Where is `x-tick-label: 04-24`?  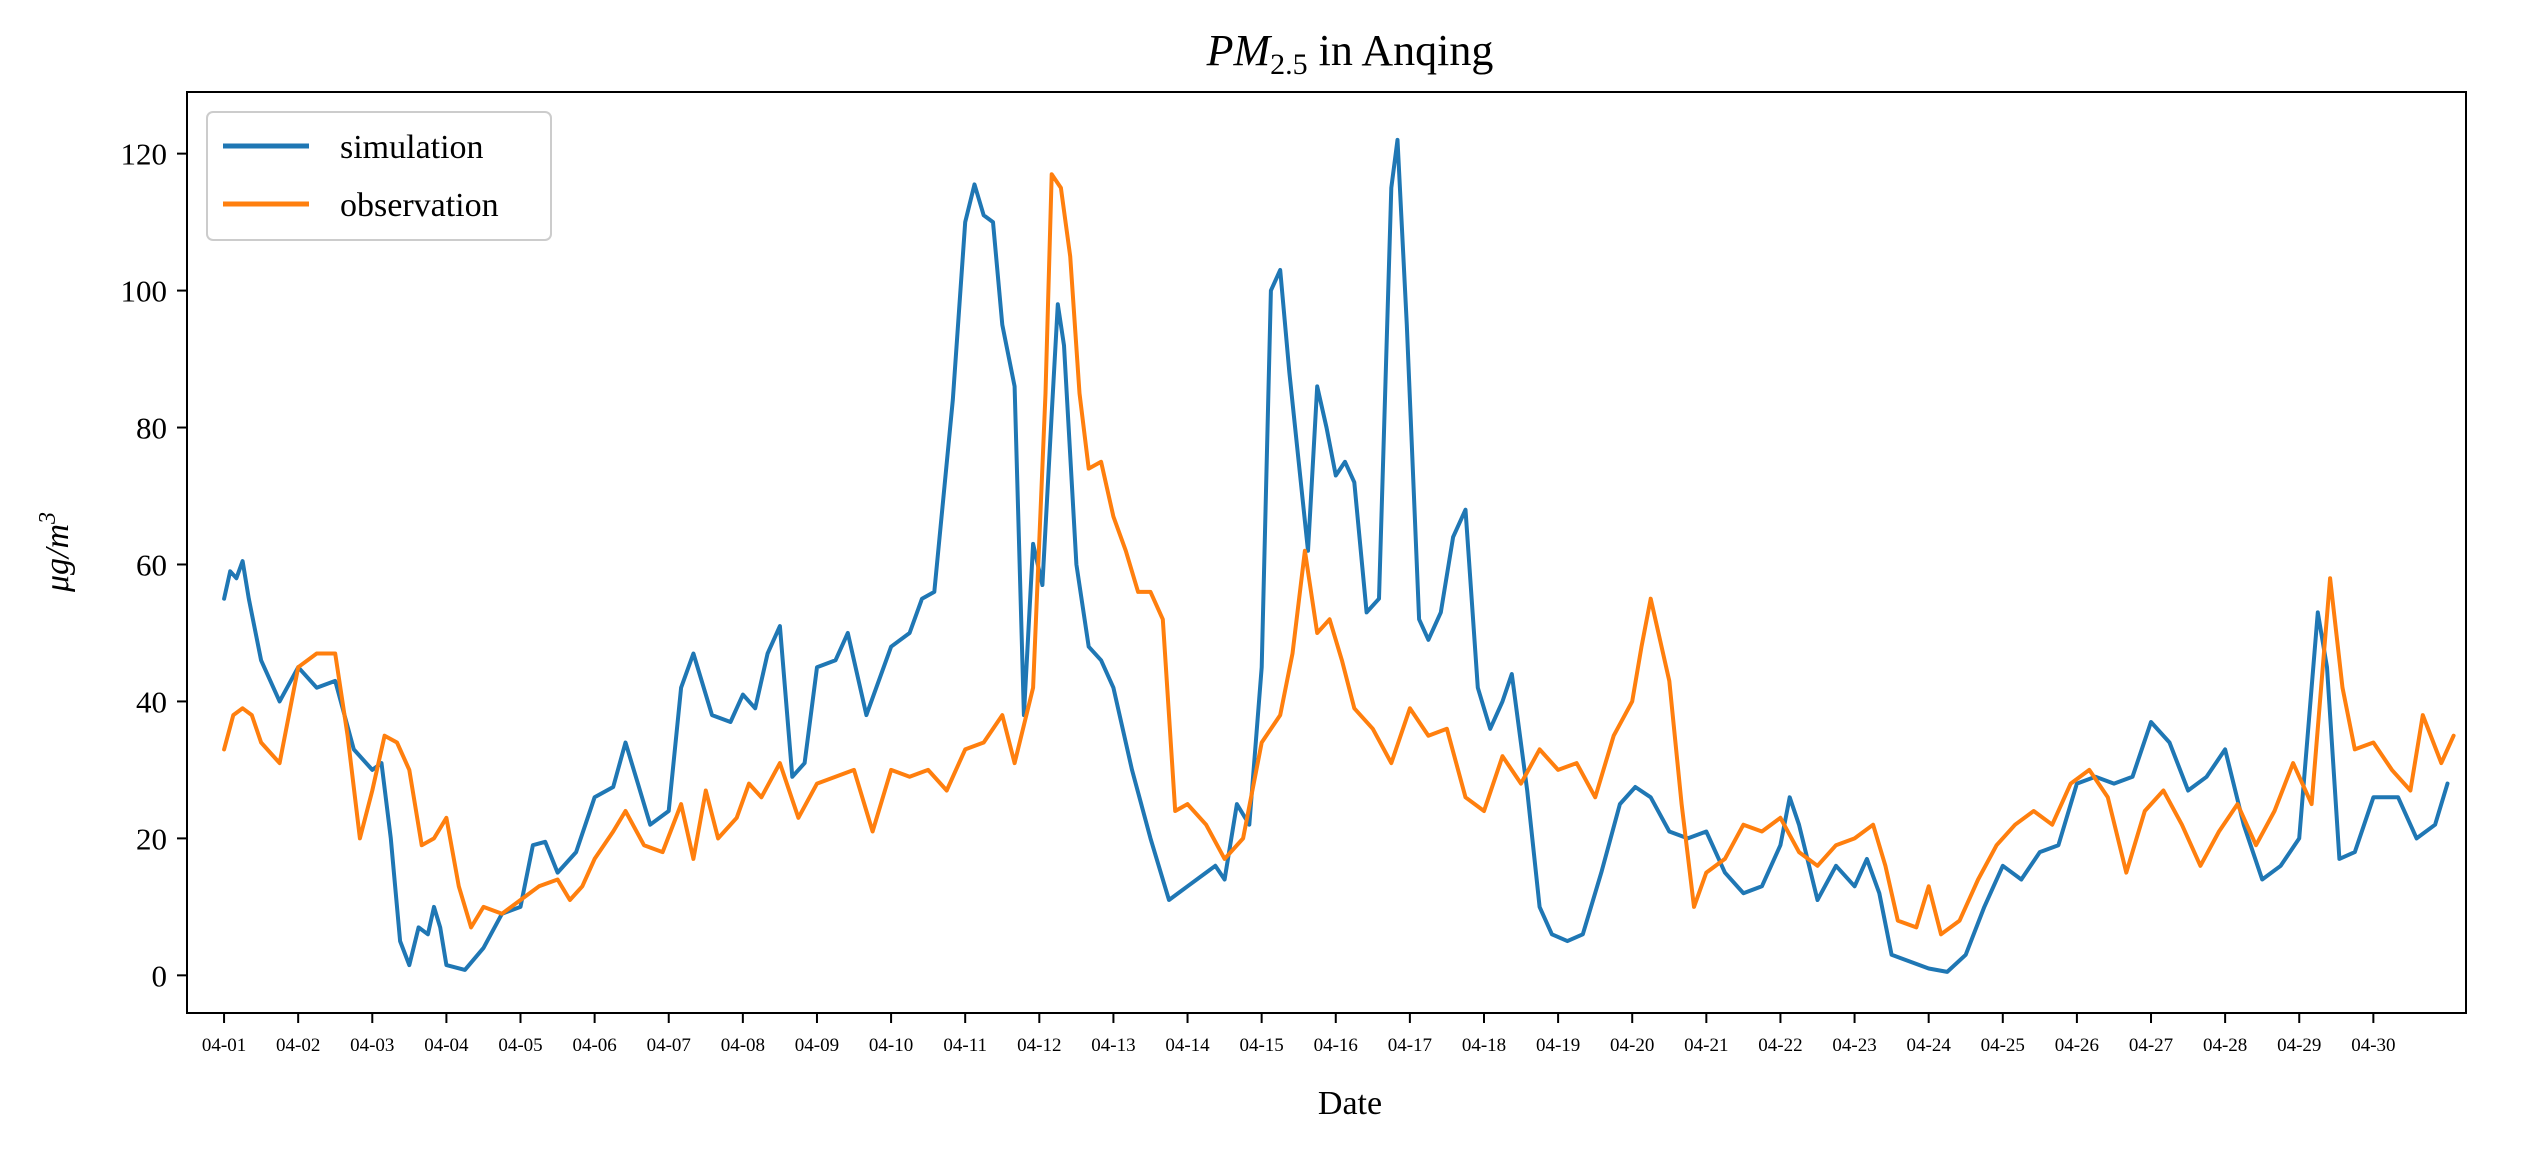 x-tick-label: 04-24 is located at coordinates (1929, 1045).